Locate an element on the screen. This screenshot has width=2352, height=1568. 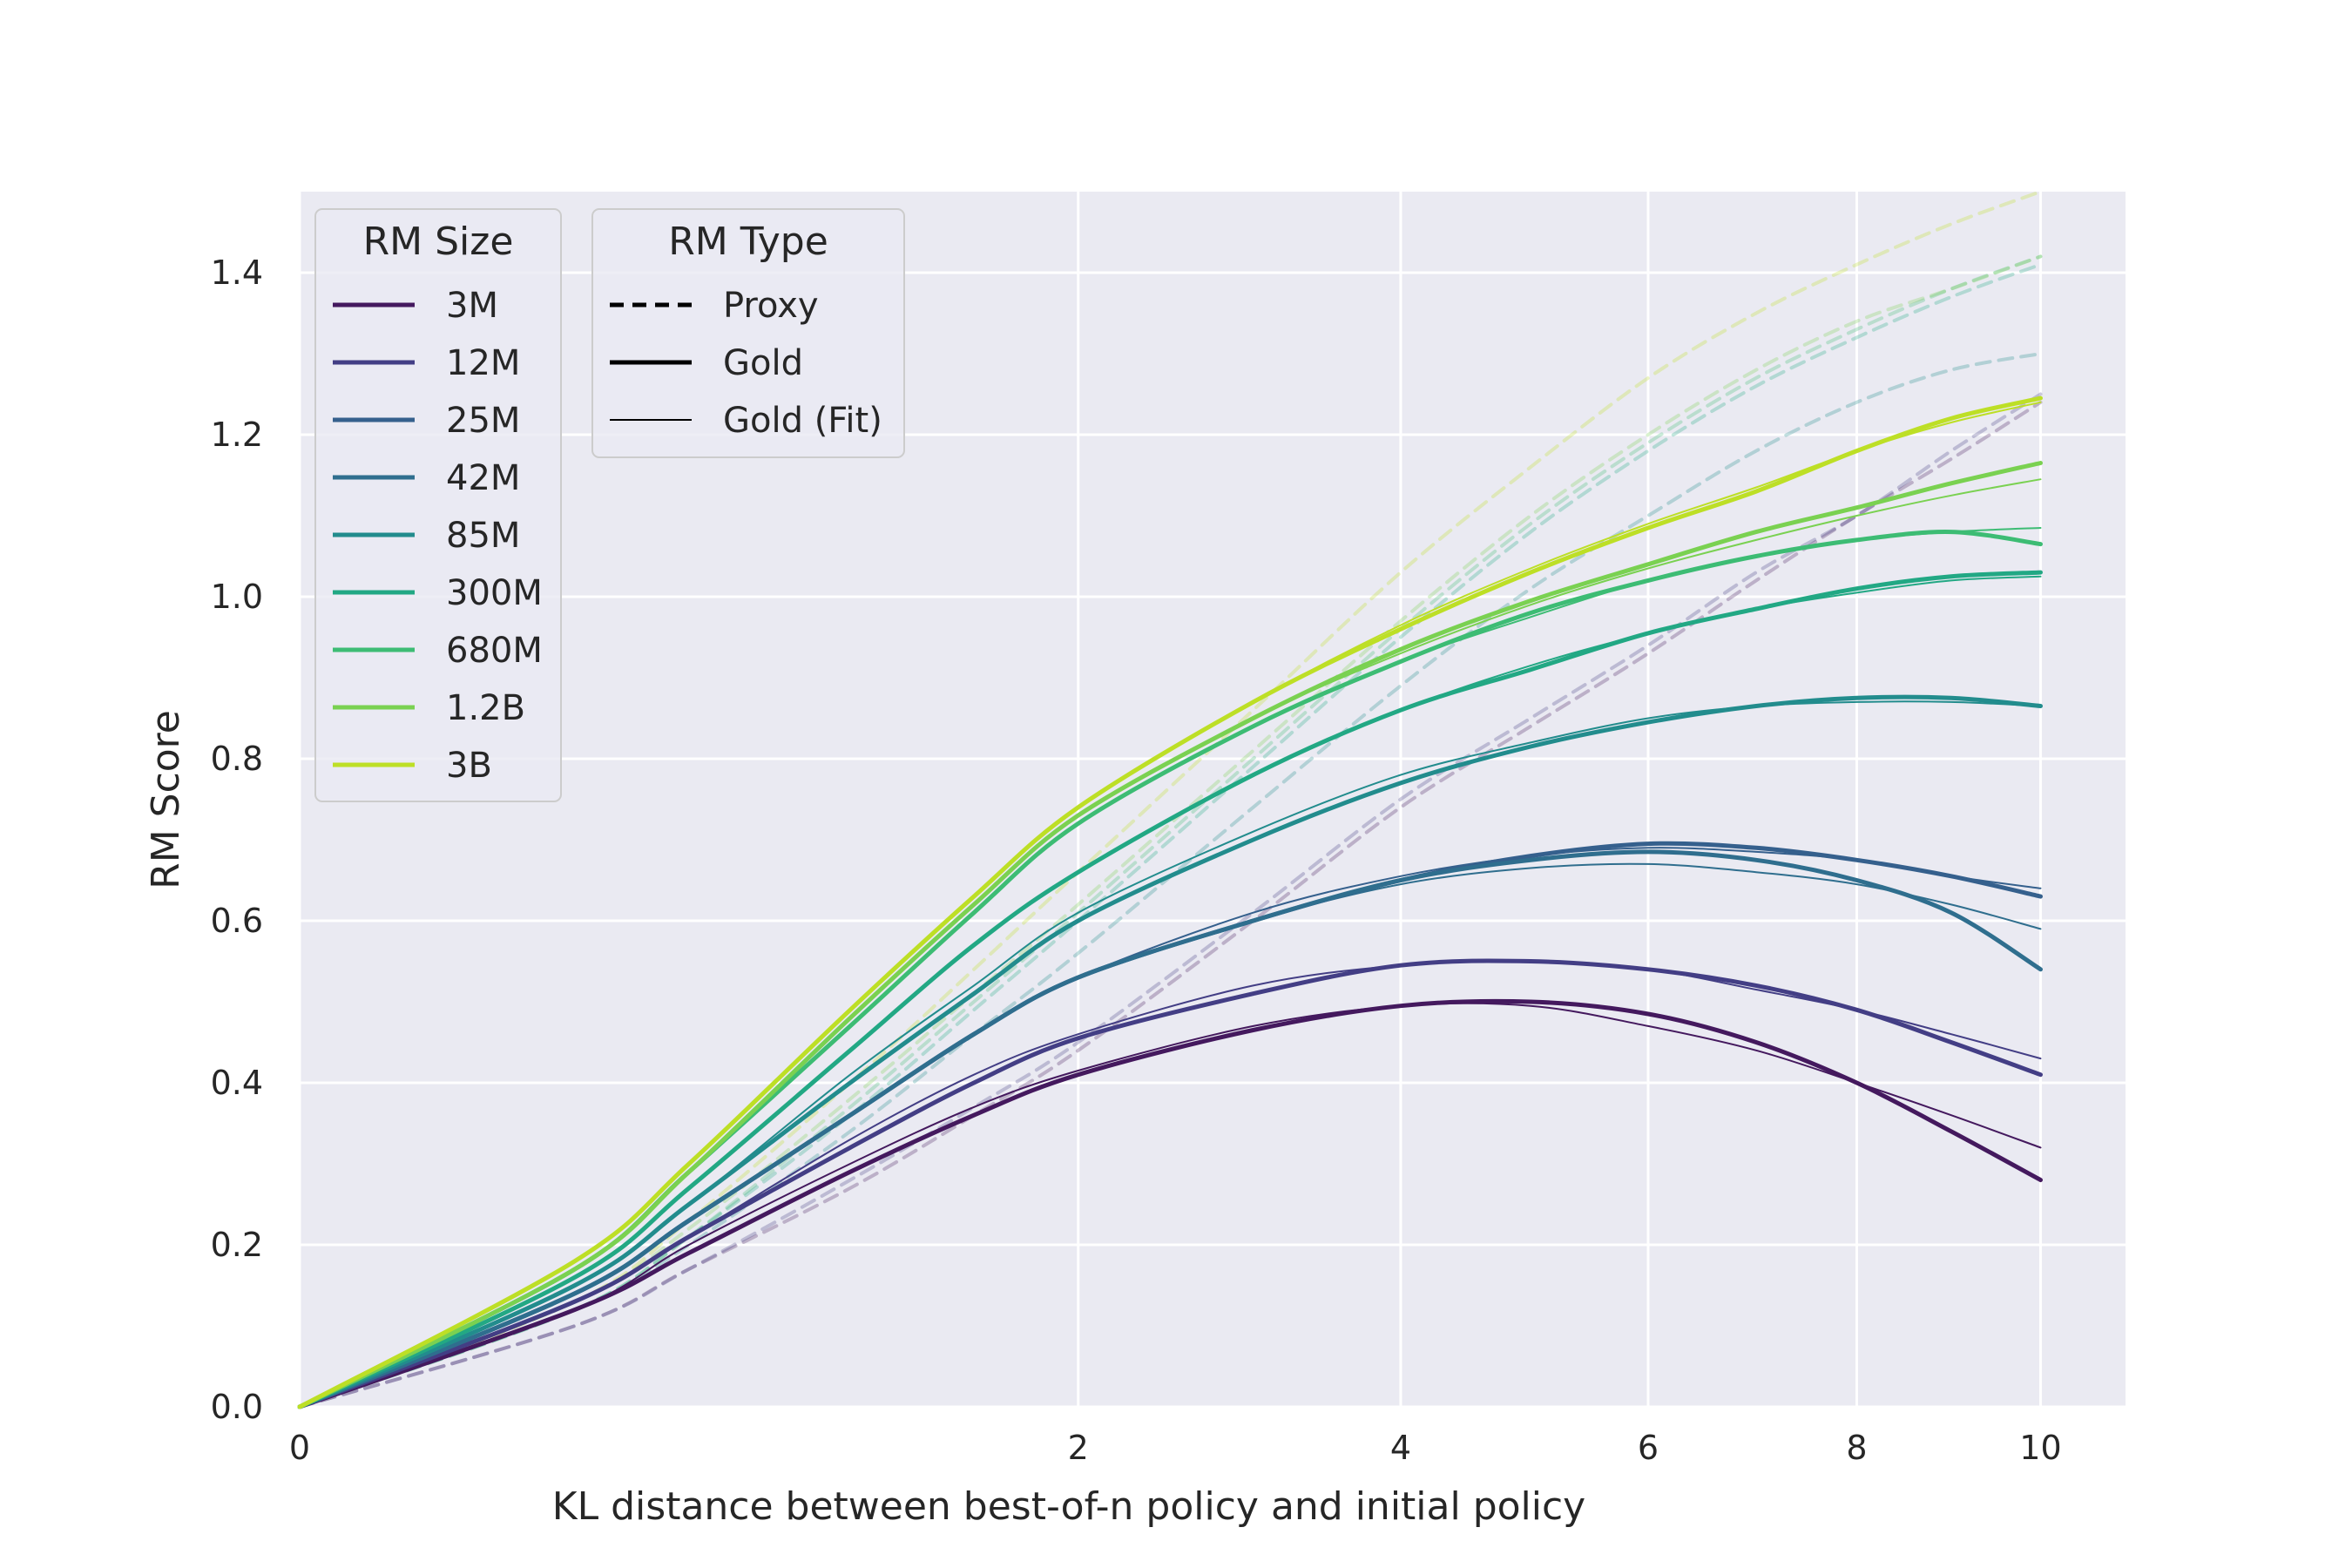
y-tick-label: 1.0 is located at coordinates (237, 597).